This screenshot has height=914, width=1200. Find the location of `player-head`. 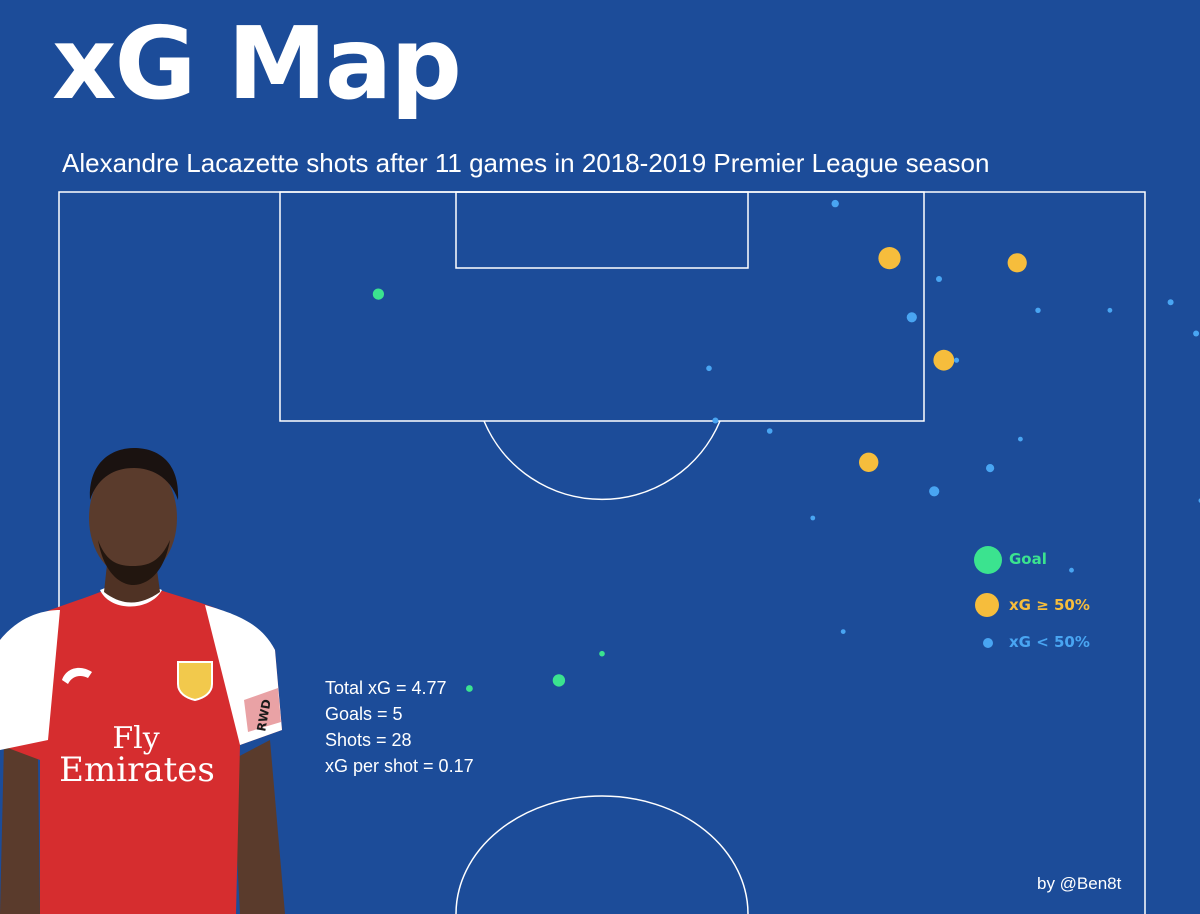

player-head is located at coordinates (133, 518).